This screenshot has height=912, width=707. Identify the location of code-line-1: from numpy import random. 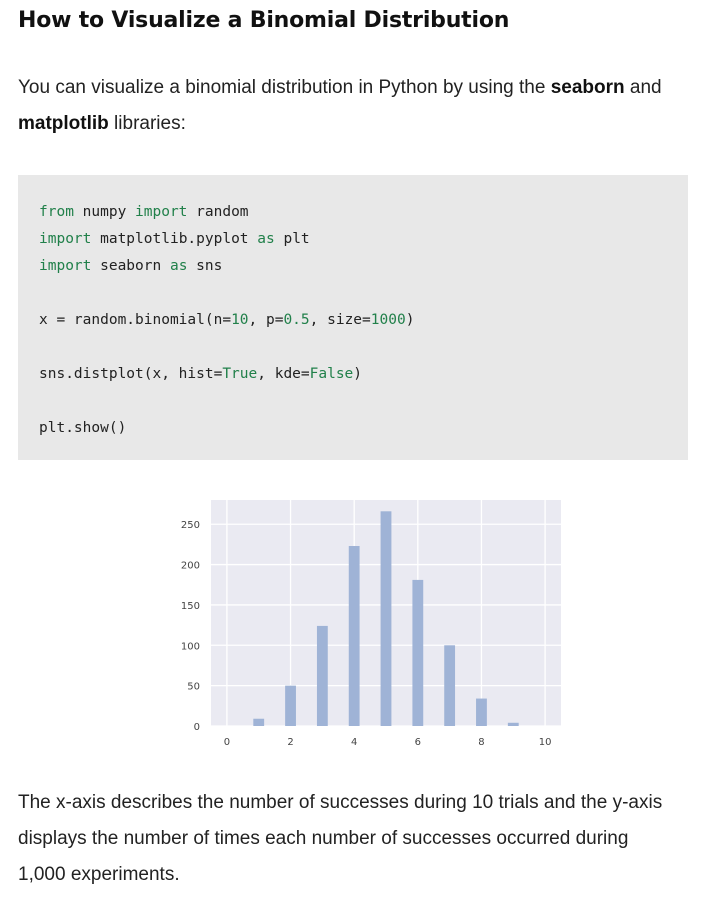
(144, 212).